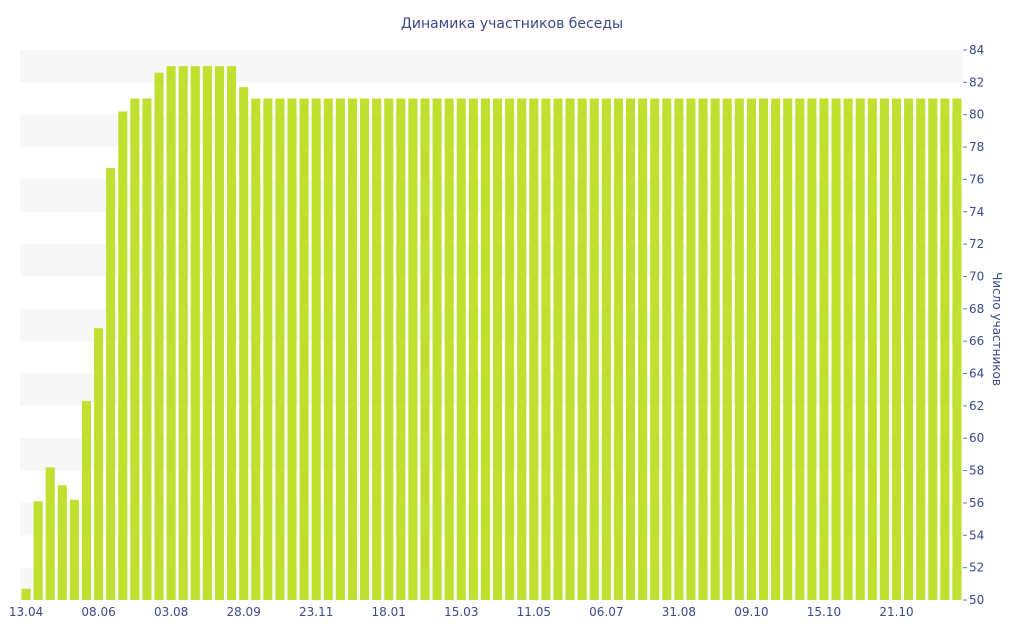 The image size is (1024, 640). Describe the element at coordinates (997, 329) in the screenshot. I see `y-axis-label: Число участников` at that location.